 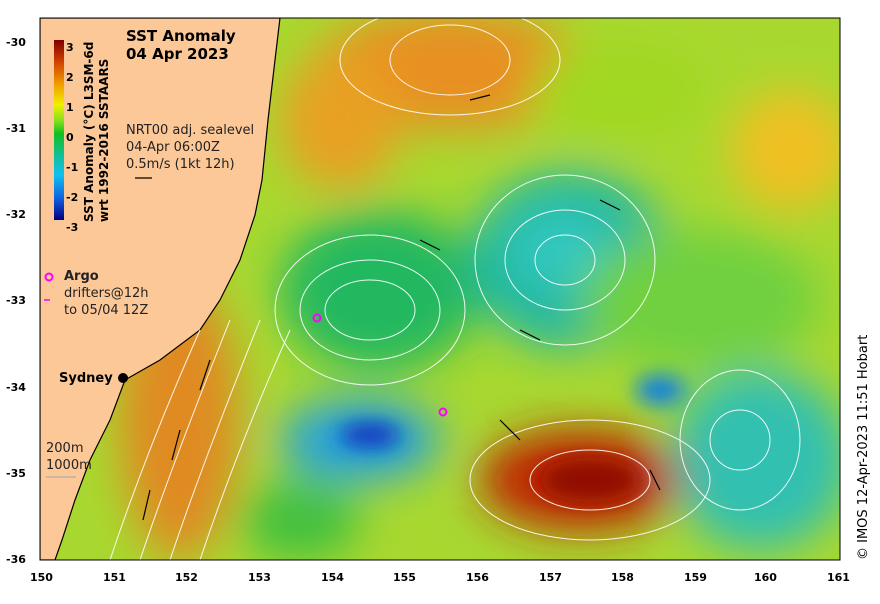 I want to click on x-tick: 159, so click(x=695, y=577).